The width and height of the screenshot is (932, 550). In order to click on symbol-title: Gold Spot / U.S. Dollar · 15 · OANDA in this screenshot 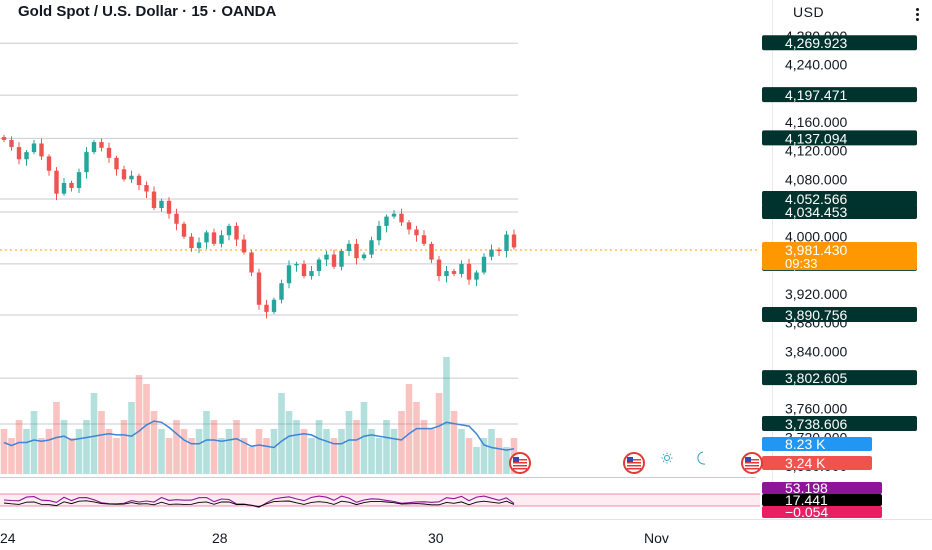, I will do `click(147, 11)`.